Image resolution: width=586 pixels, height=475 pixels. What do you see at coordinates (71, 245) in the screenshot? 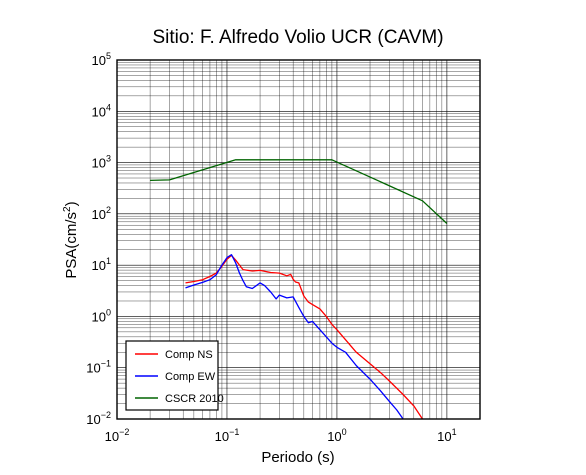
I see `y-axis-label-base: PSA(cm/s` at bounding box center [71, 245].